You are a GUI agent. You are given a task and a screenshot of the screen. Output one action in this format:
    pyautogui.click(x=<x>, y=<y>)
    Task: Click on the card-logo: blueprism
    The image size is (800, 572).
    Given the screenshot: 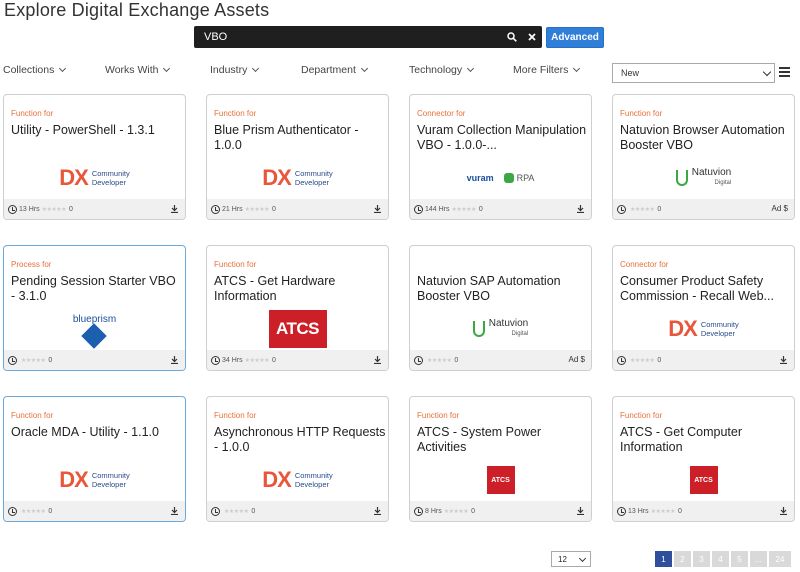 What is the action you would take?
    pyautogui.click(x=94, y=330)
    